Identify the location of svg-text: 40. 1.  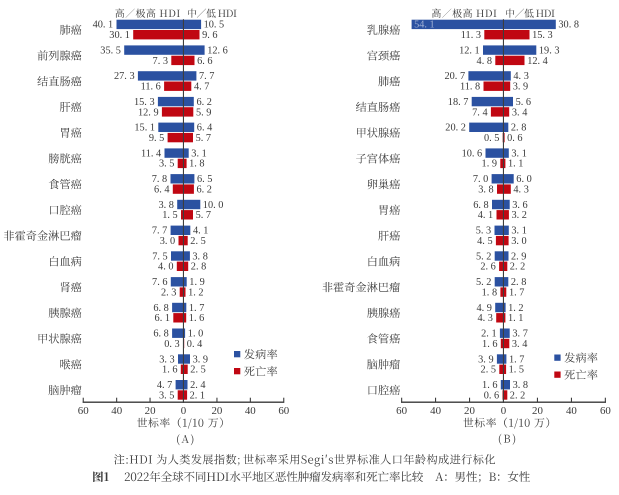
(103, 25).